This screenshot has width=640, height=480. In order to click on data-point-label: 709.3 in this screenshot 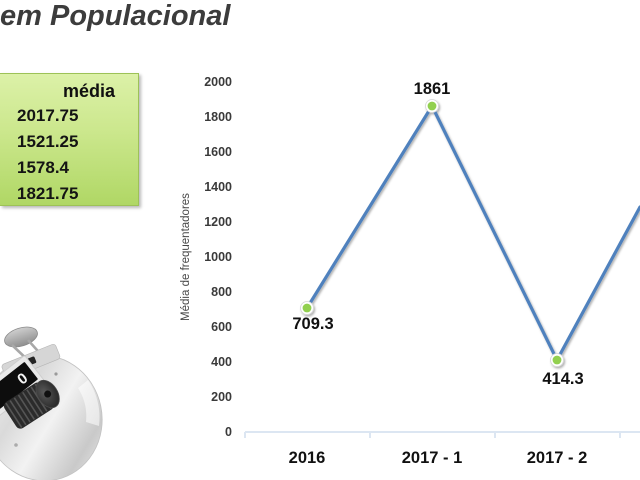, I will do `click(312, 324)`.